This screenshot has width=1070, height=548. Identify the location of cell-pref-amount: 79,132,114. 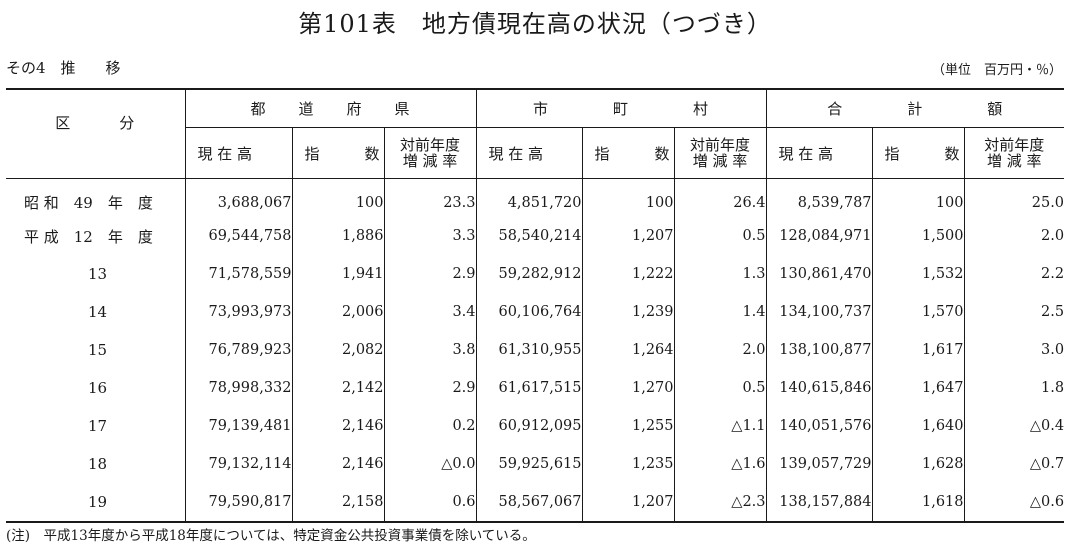
(238, 464).